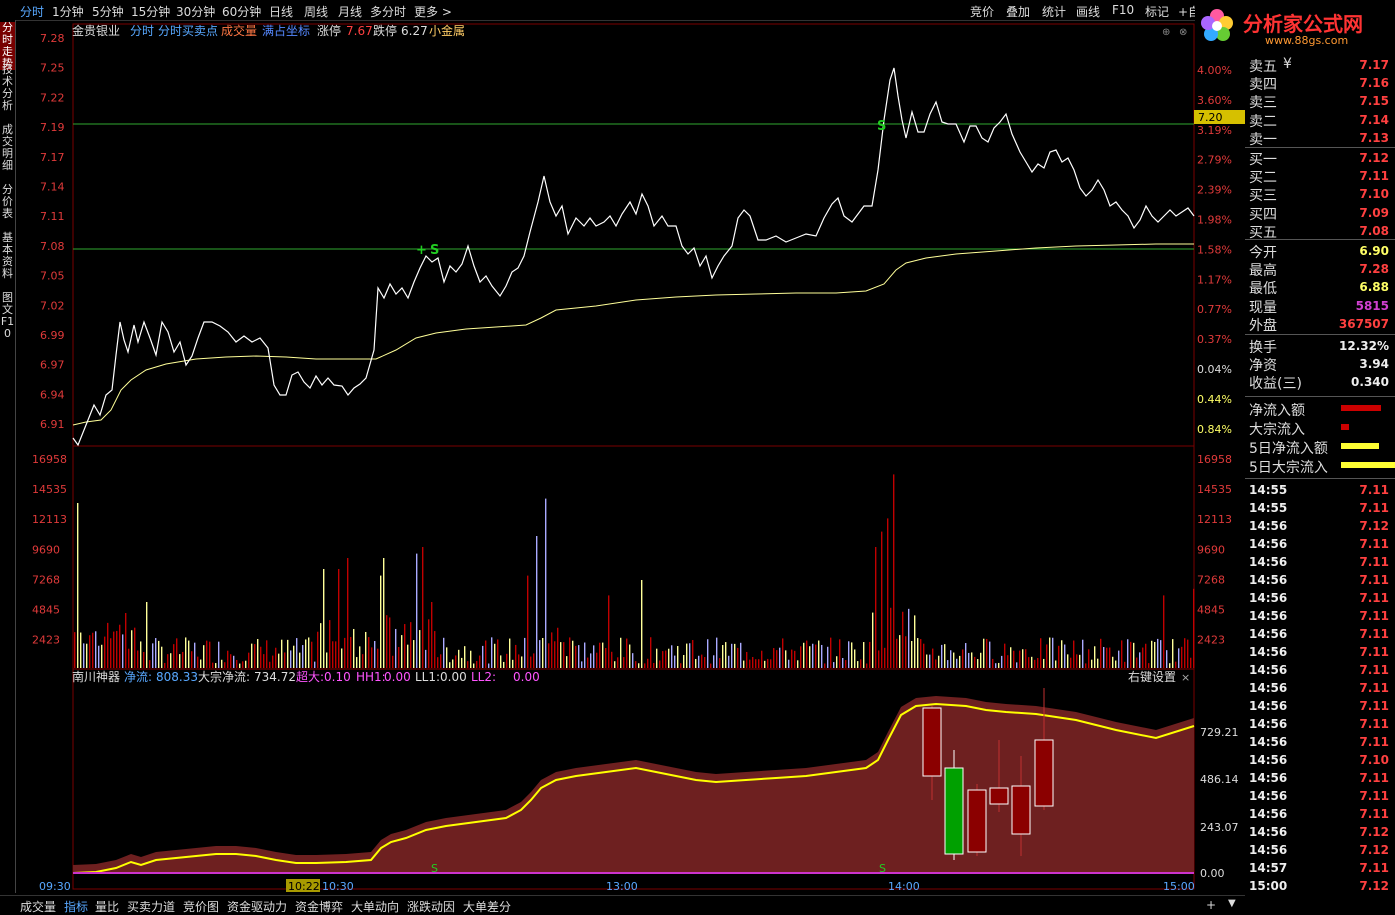  Describe the element at coordinates (1319, 213) in the screenshot. I see `order-level: 买四 7.09` at that location.